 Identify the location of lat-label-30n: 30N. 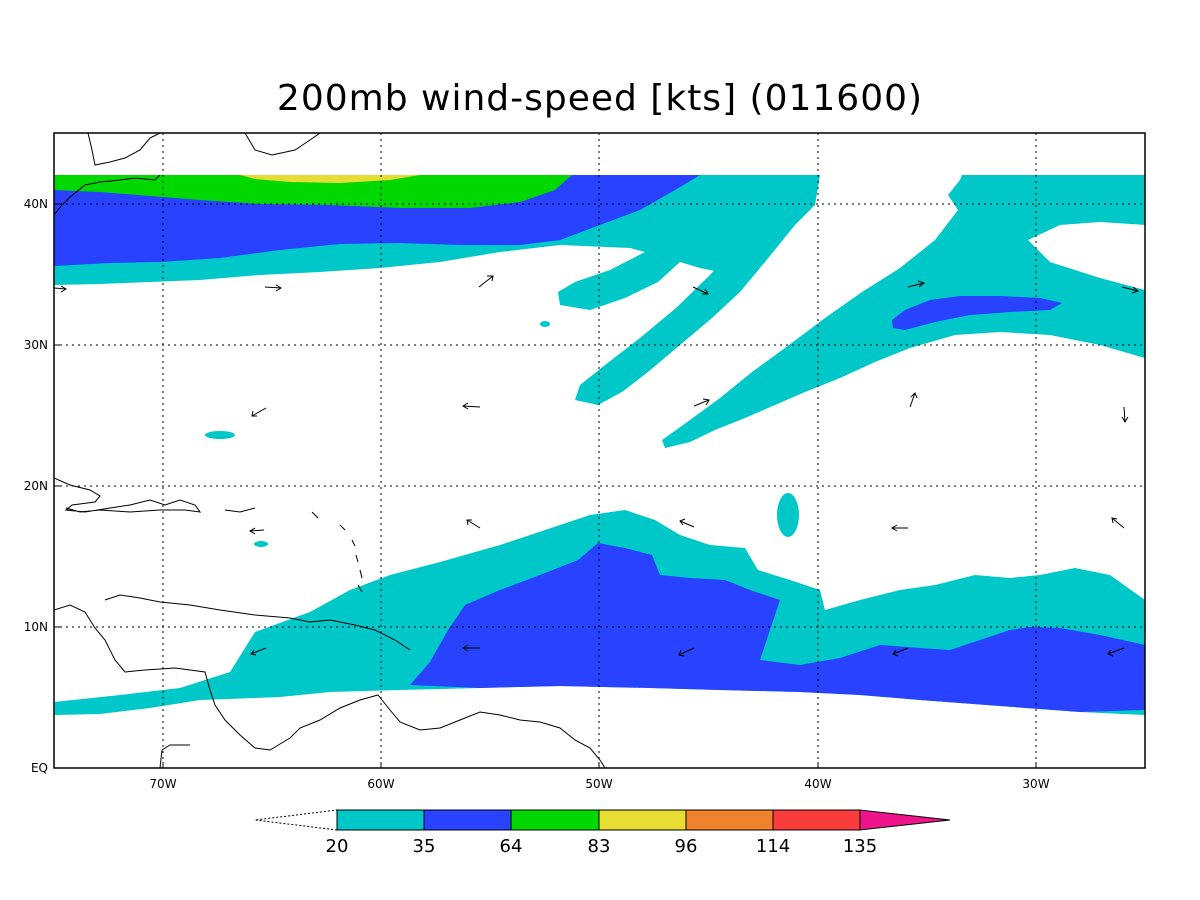
(36, 345).